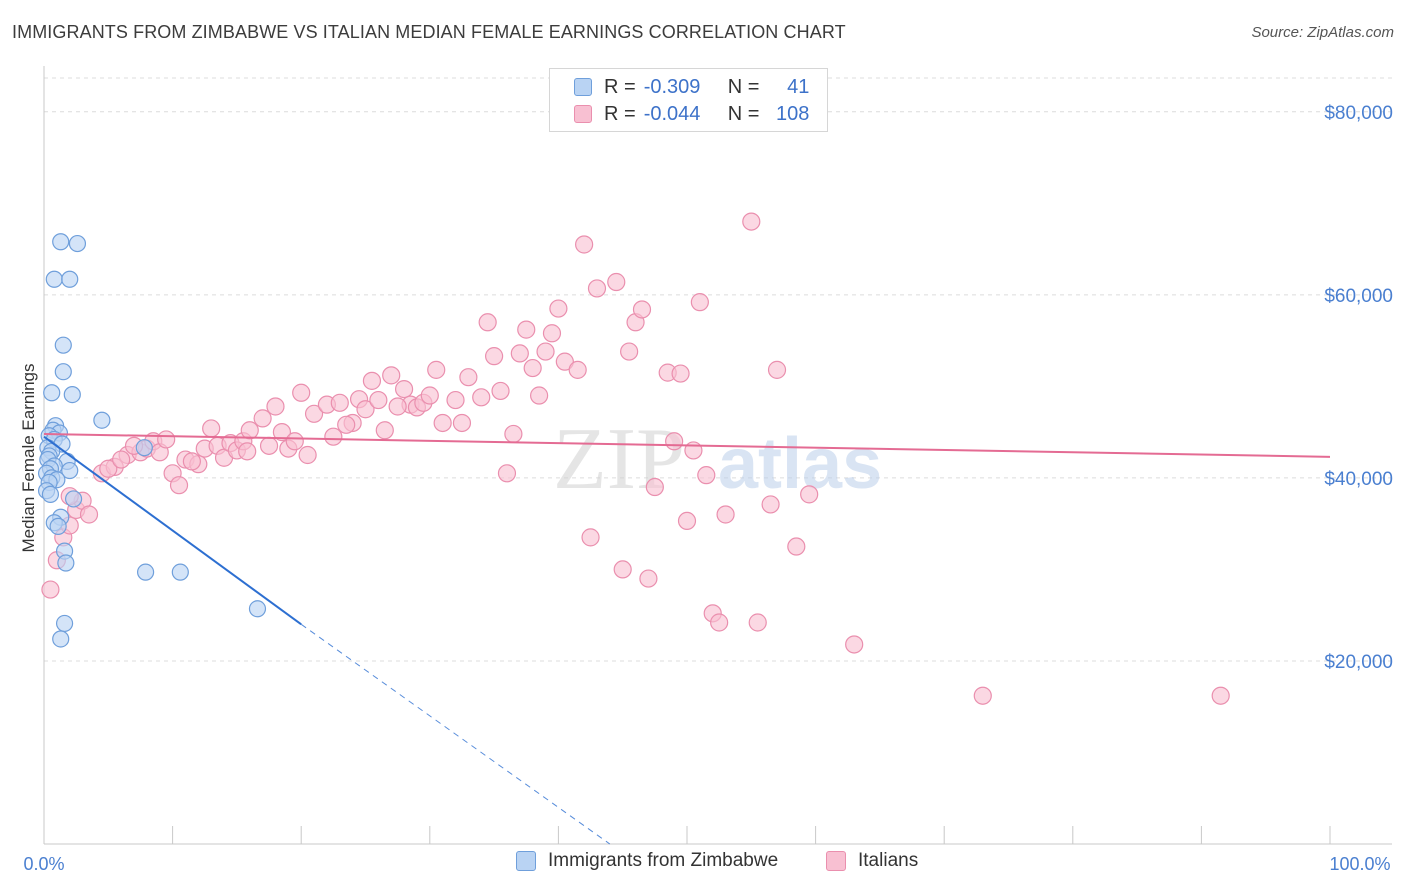  I want to click on x-tick-label: 0.0%, so click(43, 864).